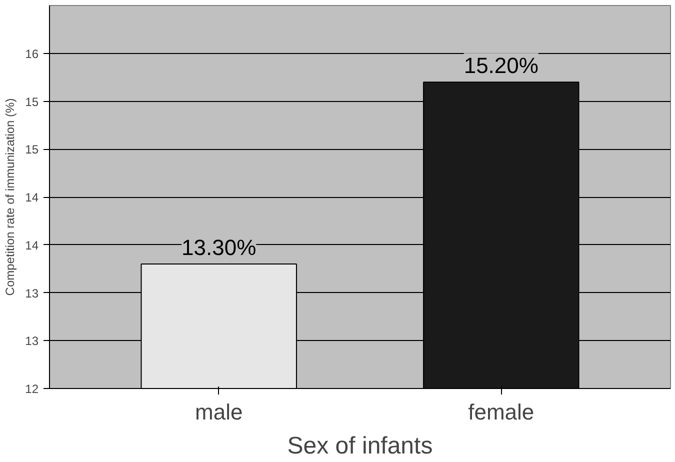  What do you see at coordinates (32, 53) in the screenshot?
I see `y-tick-label: 16` at bounding box center [32, 53].